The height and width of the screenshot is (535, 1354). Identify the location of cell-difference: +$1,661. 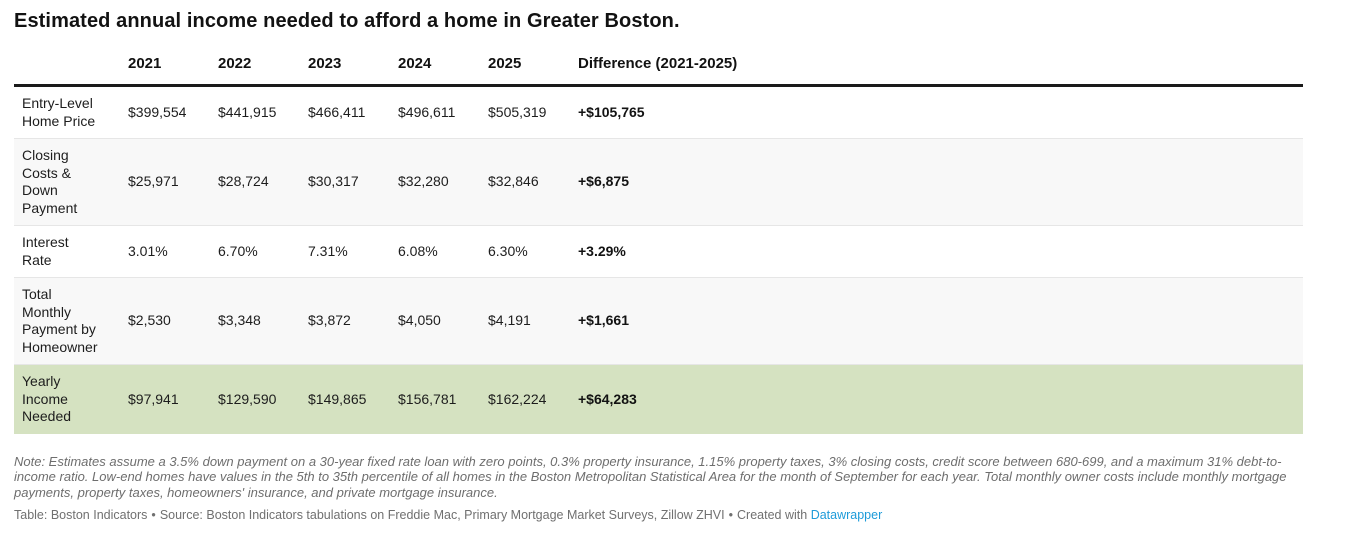
(603, 320).